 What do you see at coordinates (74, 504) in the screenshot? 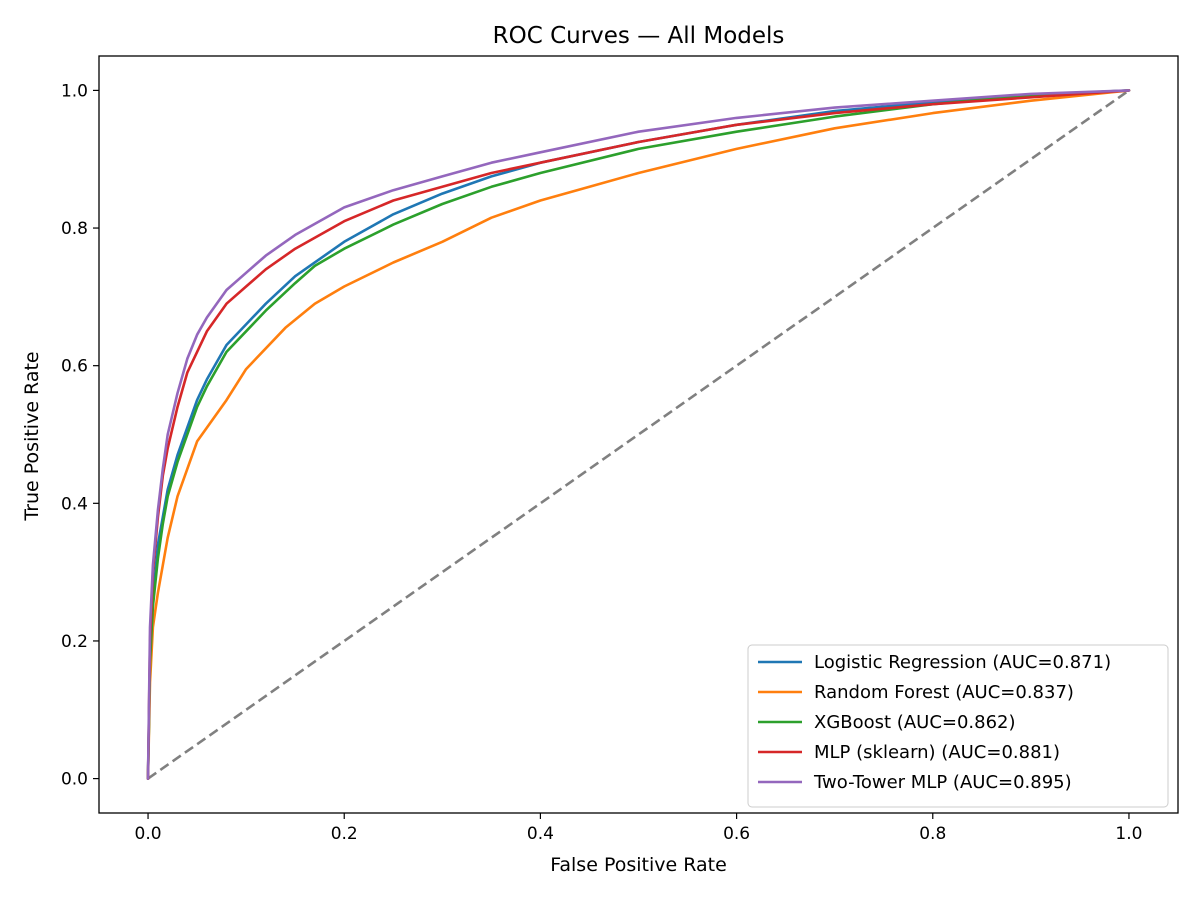
I see `y-tick-label: 0.4` at bounding box center [74, 504].